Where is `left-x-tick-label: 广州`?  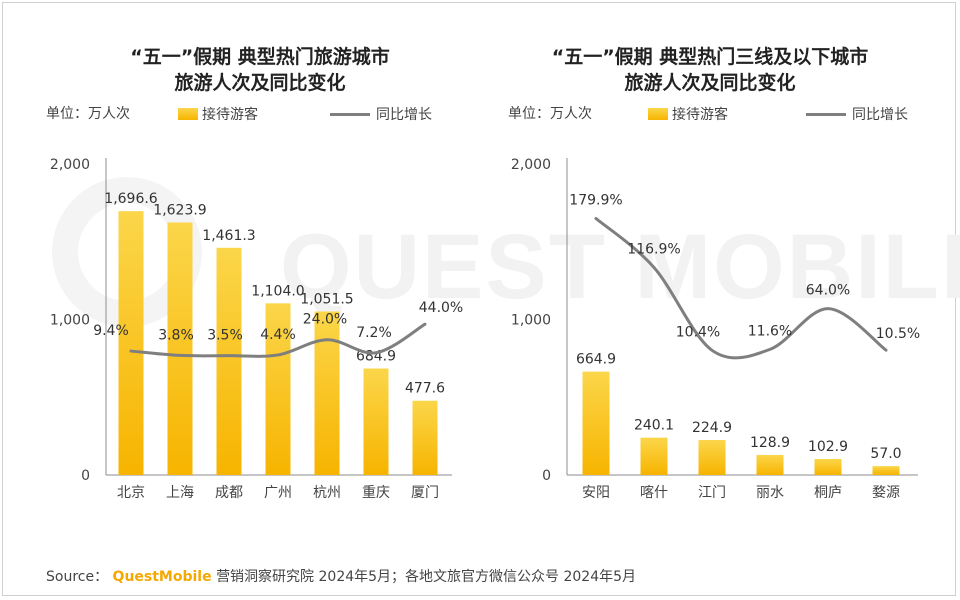
left-x-tick-label: 广州 is located at coordinates (278, 493).